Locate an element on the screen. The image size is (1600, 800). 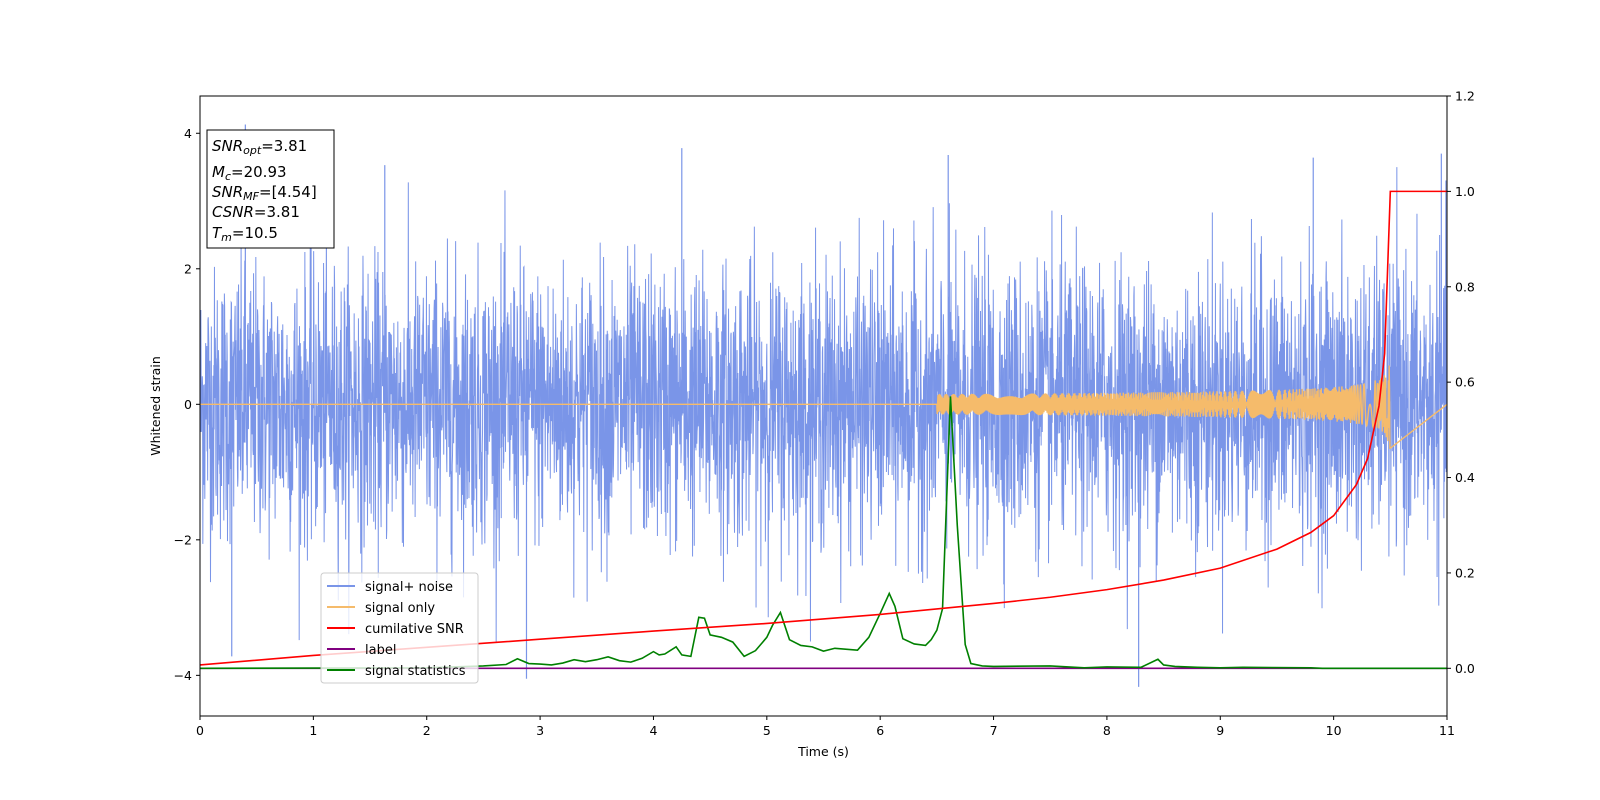
y-tick-label: 0 is located at coordinates (188, 404).